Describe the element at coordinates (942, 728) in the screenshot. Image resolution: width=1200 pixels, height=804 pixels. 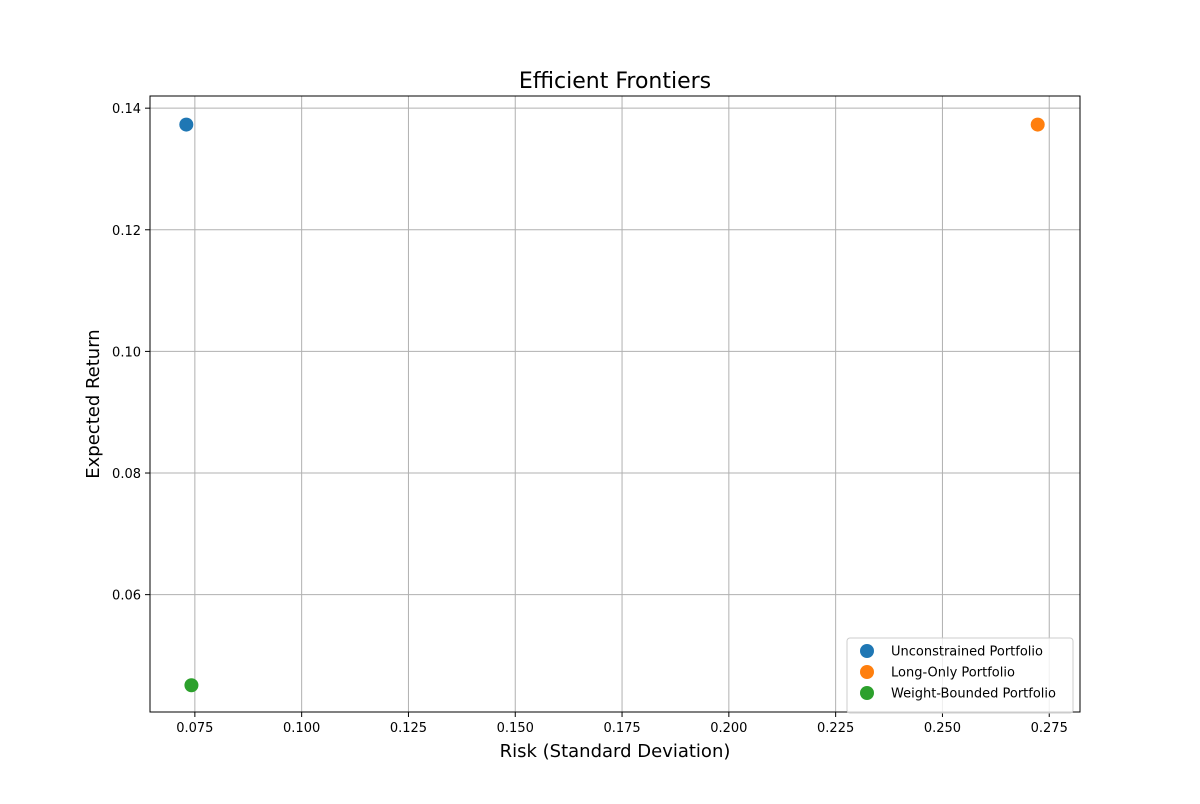
I see `x-tick-label: 0.250` at that location.